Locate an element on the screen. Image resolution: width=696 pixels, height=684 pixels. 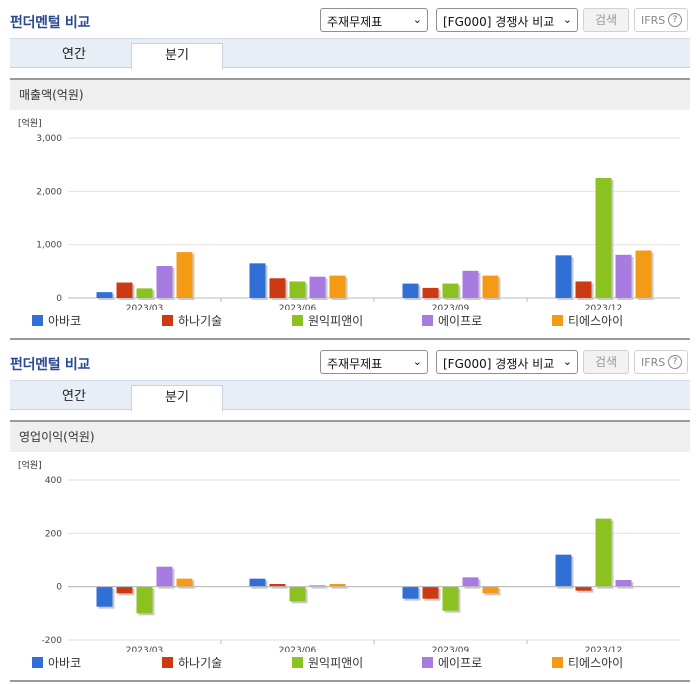
chart-title: 영업이익(억원) is located at coordinates (350, 437).